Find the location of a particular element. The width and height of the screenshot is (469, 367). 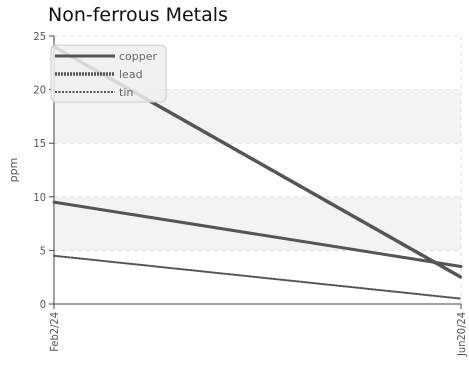

legend-label-tin: tin is located at coordinates (126, 92).